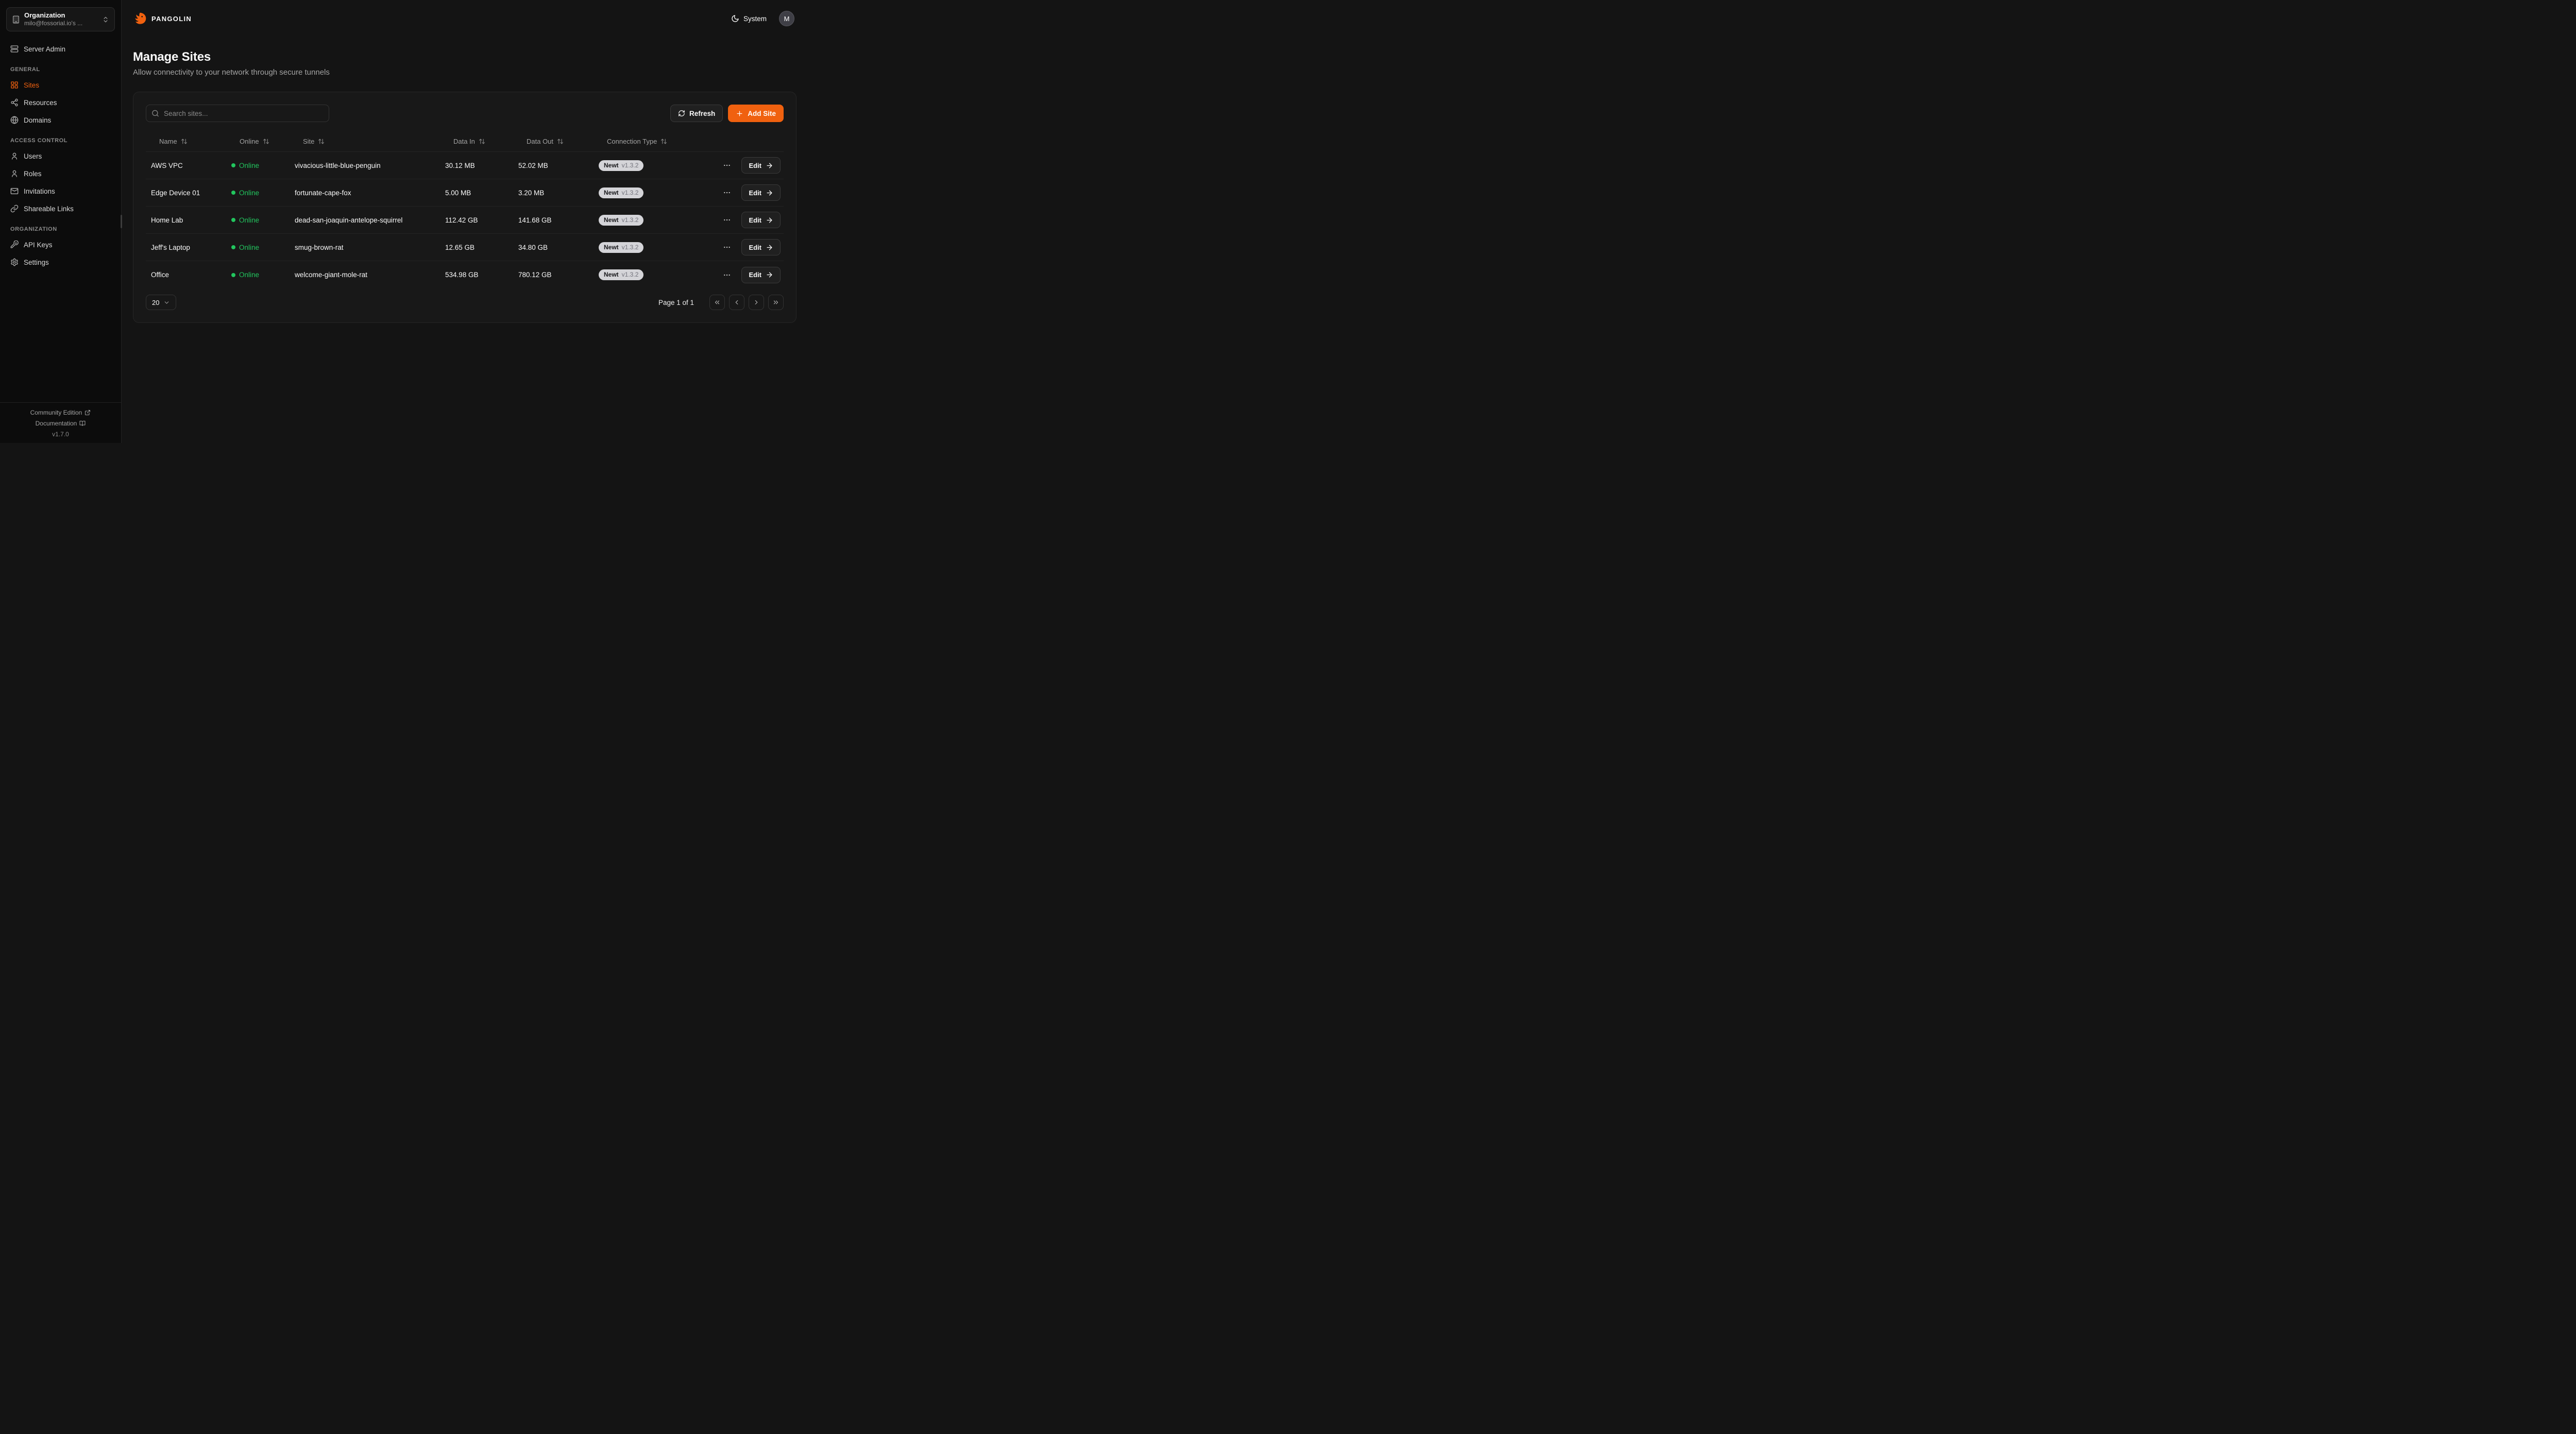 This screenshot has height=1434, width=2576. I want to click on cell-name: Jeff's Laptop, so click(170, 247).